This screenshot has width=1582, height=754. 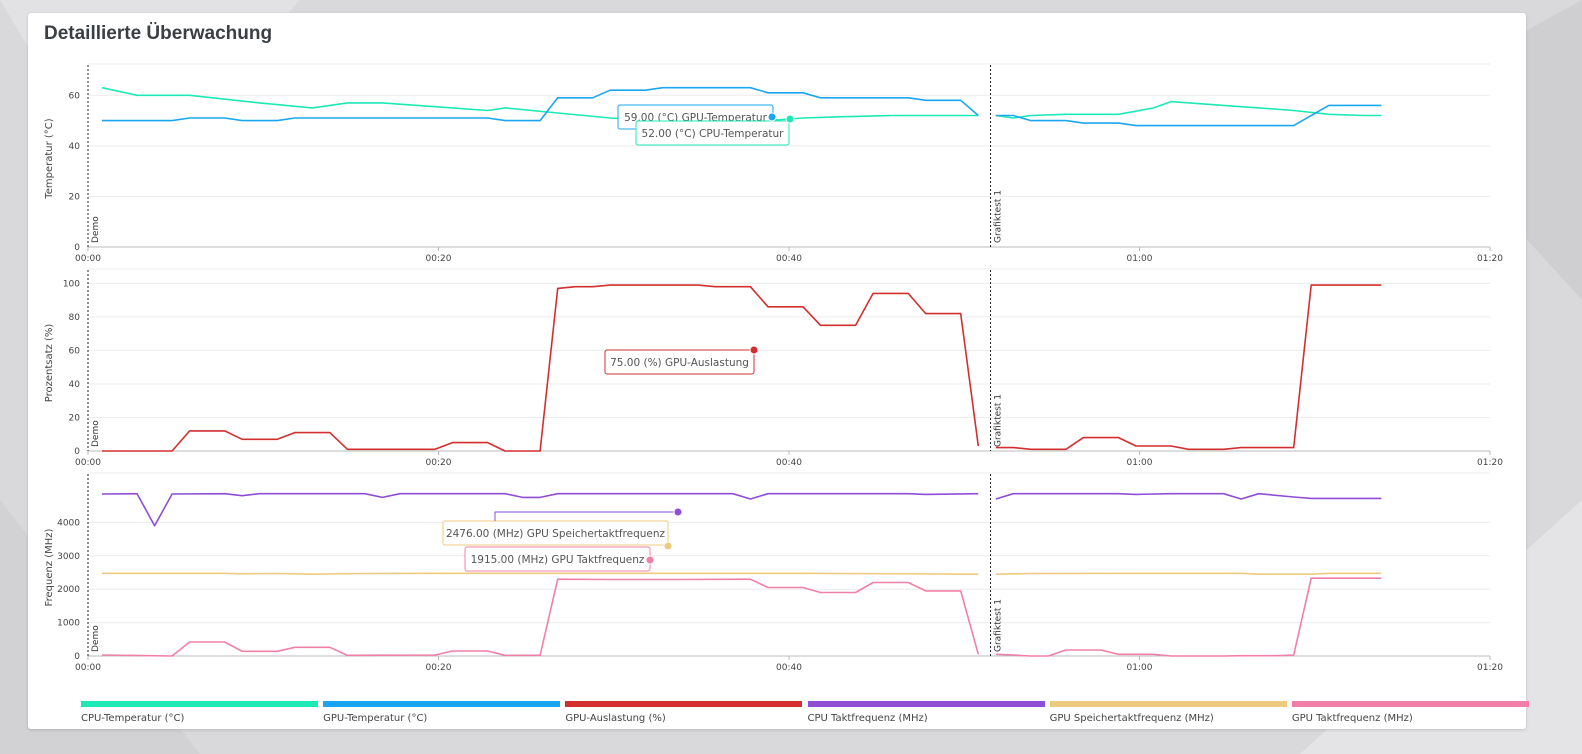 What do you see at coordinates (71, 284) in the screenshot?
I see `y-tick-label: 100` at bounding box center [71, 284].